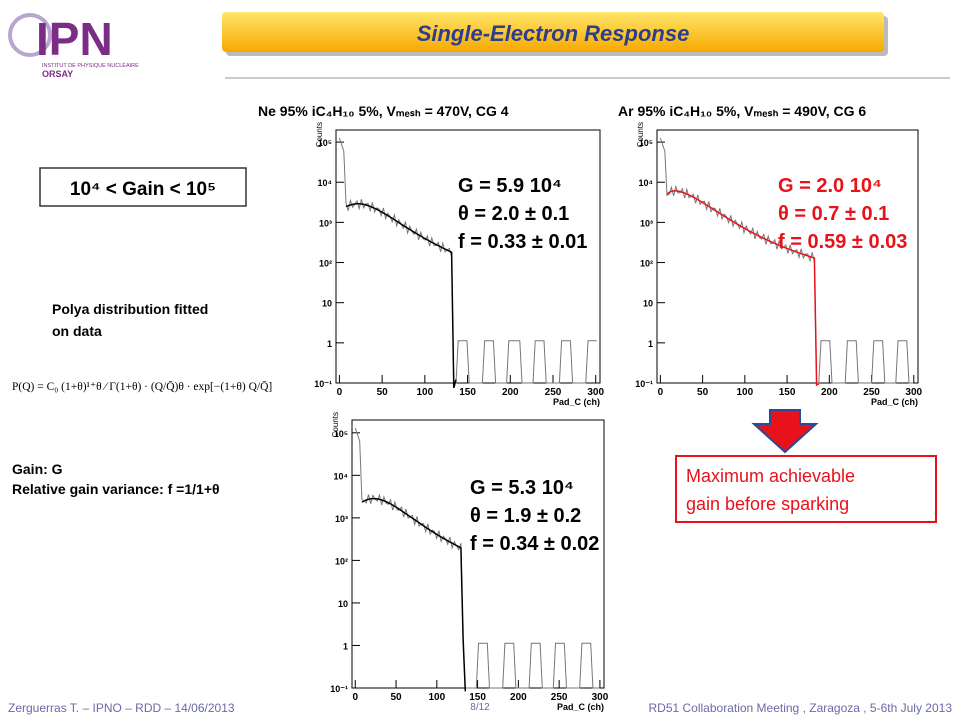  What do you see at coordinates (534, 544) in the screenshot?
I see `fit-result: f = 0.34 ± 0.02` at bounding box center [534, 544].